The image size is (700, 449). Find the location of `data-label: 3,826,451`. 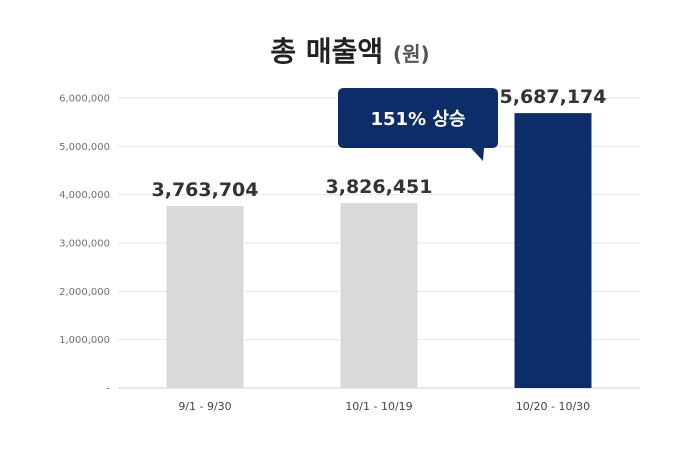

data-label: 3,826,451 is located at coordinates (379, 187).